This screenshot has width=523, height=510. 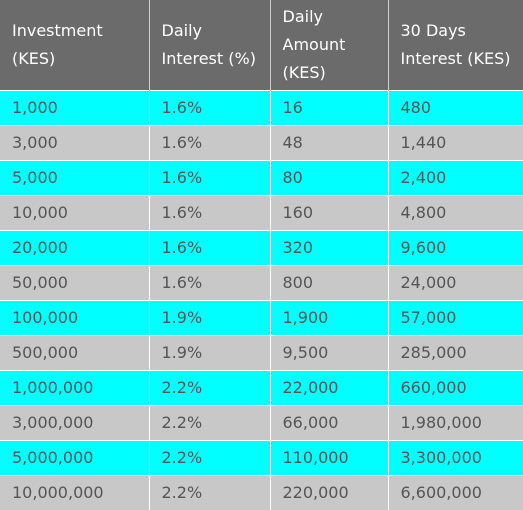 I want to click on table-row: 100,000 1.9% 1,900 57,000, so click(x=261, y=317).